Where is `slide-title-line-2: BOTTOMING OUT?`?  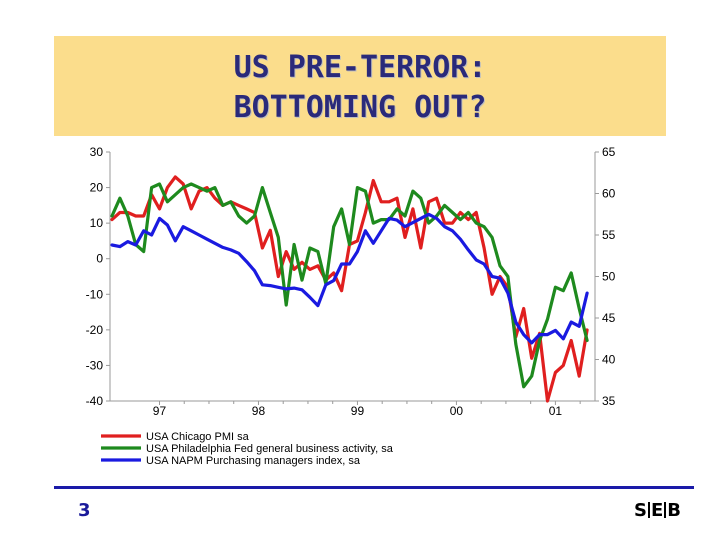 slide-title-line-2: BOTTOMING OUT? is located at coordinates (360, 107).